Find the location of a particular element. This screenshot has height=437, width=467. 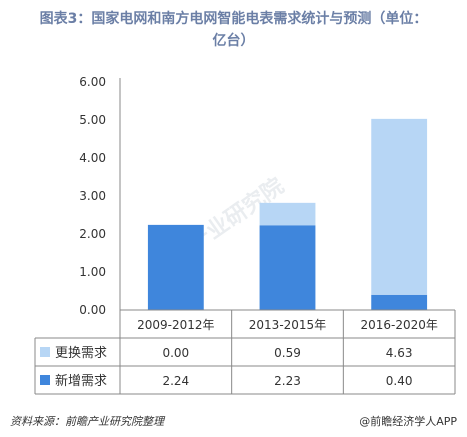

y-tick-label: 6.00 is located at coordinates (92, 82).